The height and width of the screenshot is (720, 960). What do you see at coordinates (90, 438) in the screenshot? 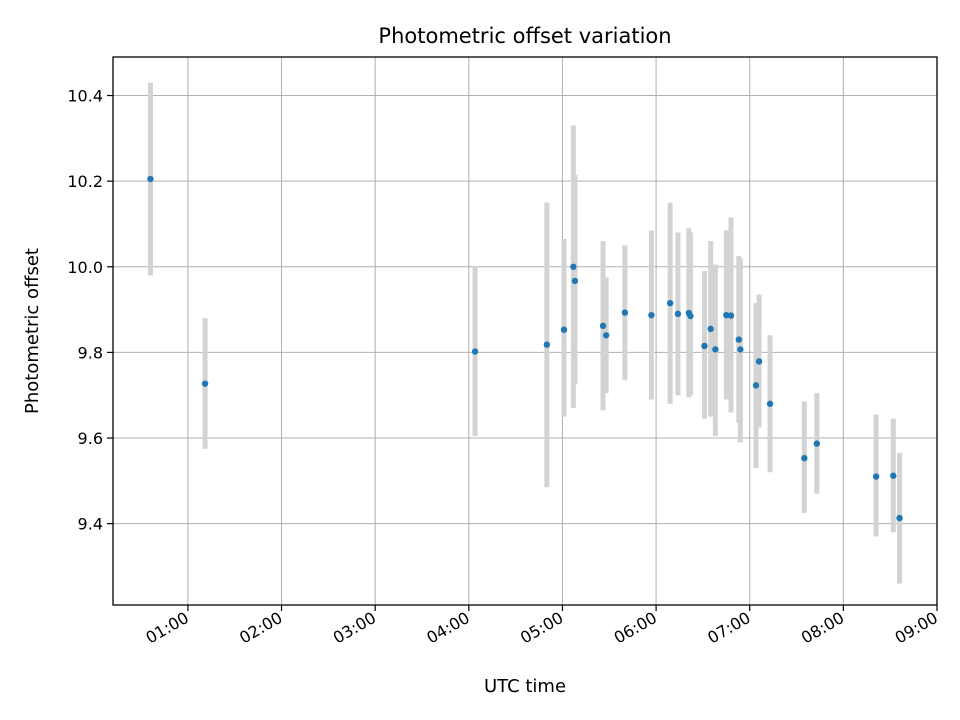
I see `y-tick-label: 9.6` at bounding box center [90, 438].